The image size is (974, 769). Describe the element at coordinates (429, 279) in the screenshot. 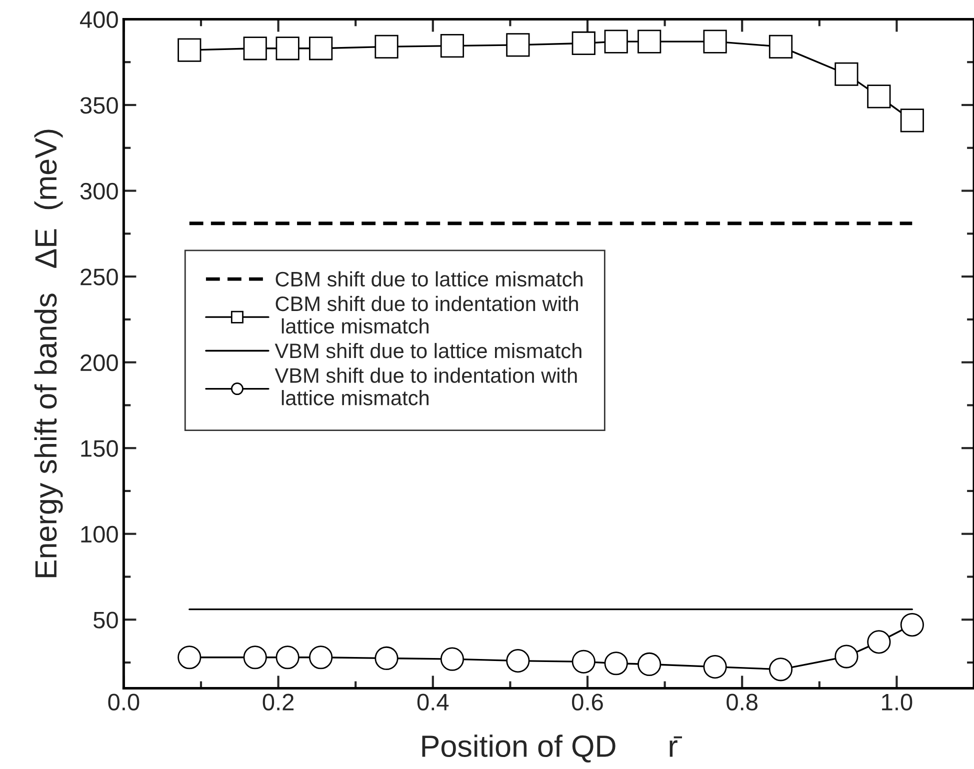

I see `legend-label: CBM shift due to lattice mismatch` at that location.